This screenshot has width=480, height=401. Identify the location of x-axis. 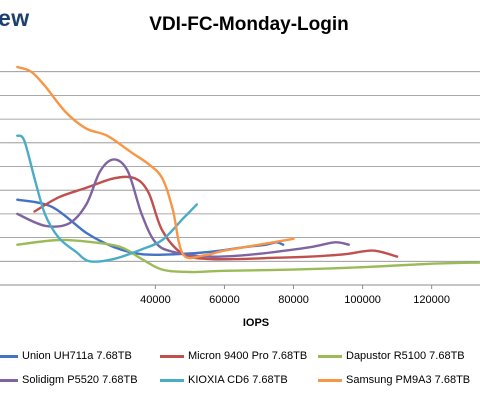
(240, 286).